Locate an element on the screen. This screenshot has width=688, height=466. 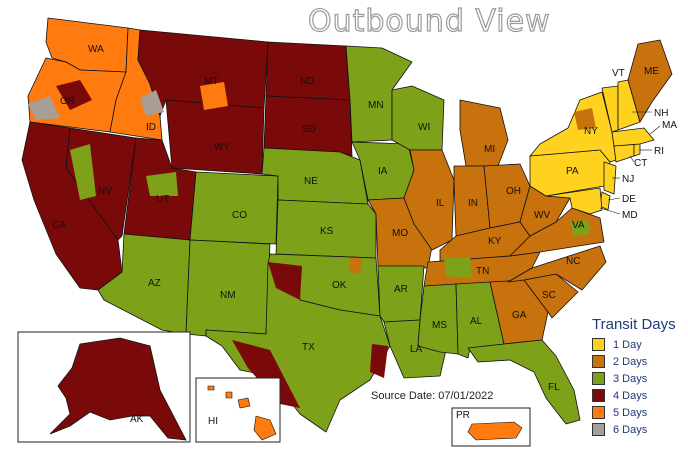
label-VA: VA is located at coordinates (578, 225).